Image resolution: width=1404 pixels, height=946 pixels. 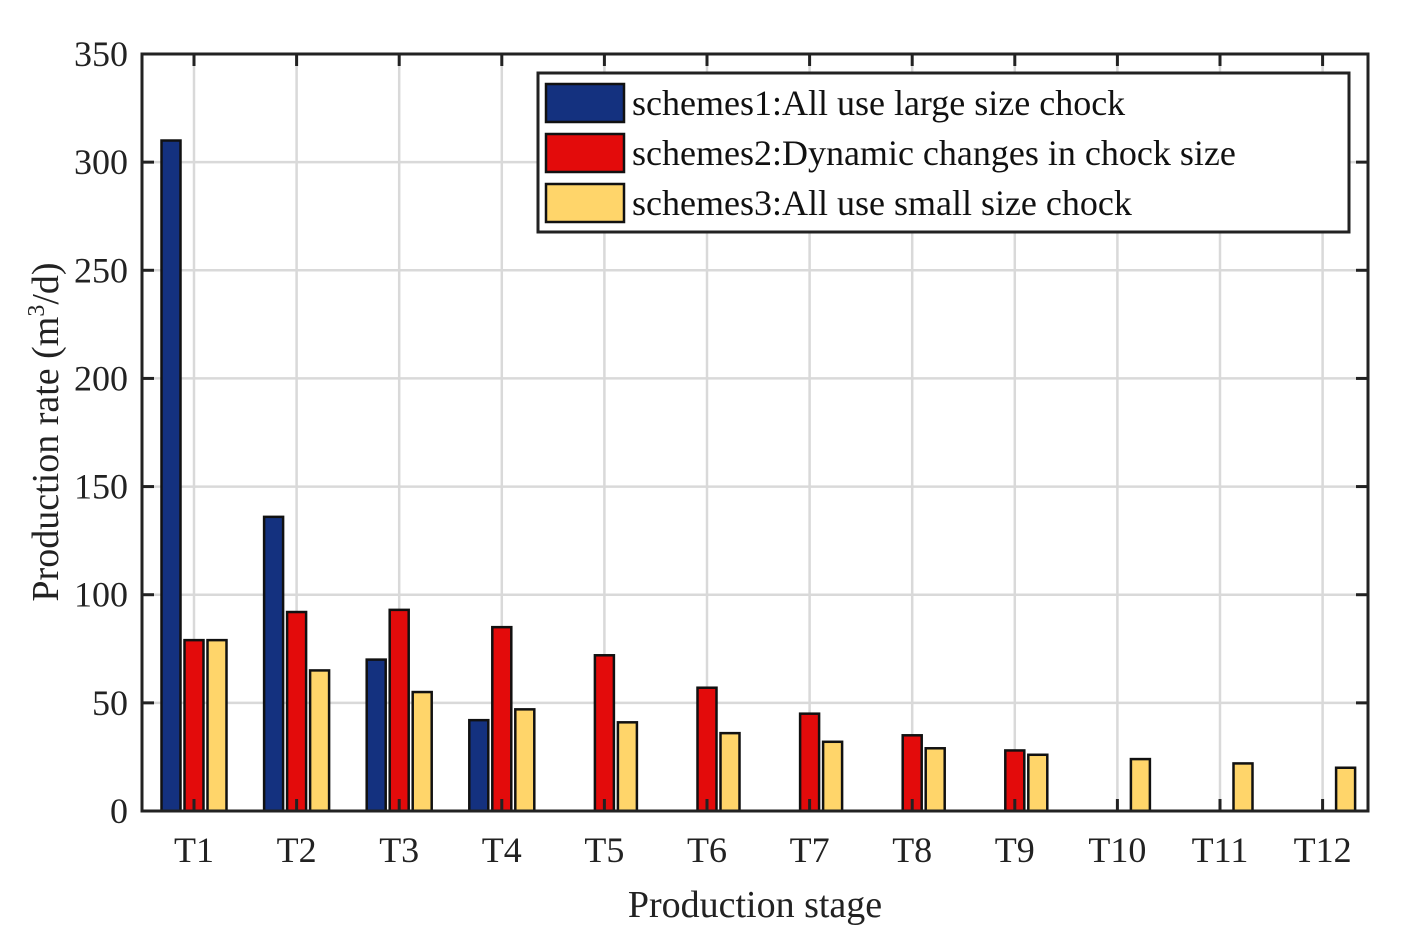 I want to click on bar-series1-t3, so click(x=376, y=735).